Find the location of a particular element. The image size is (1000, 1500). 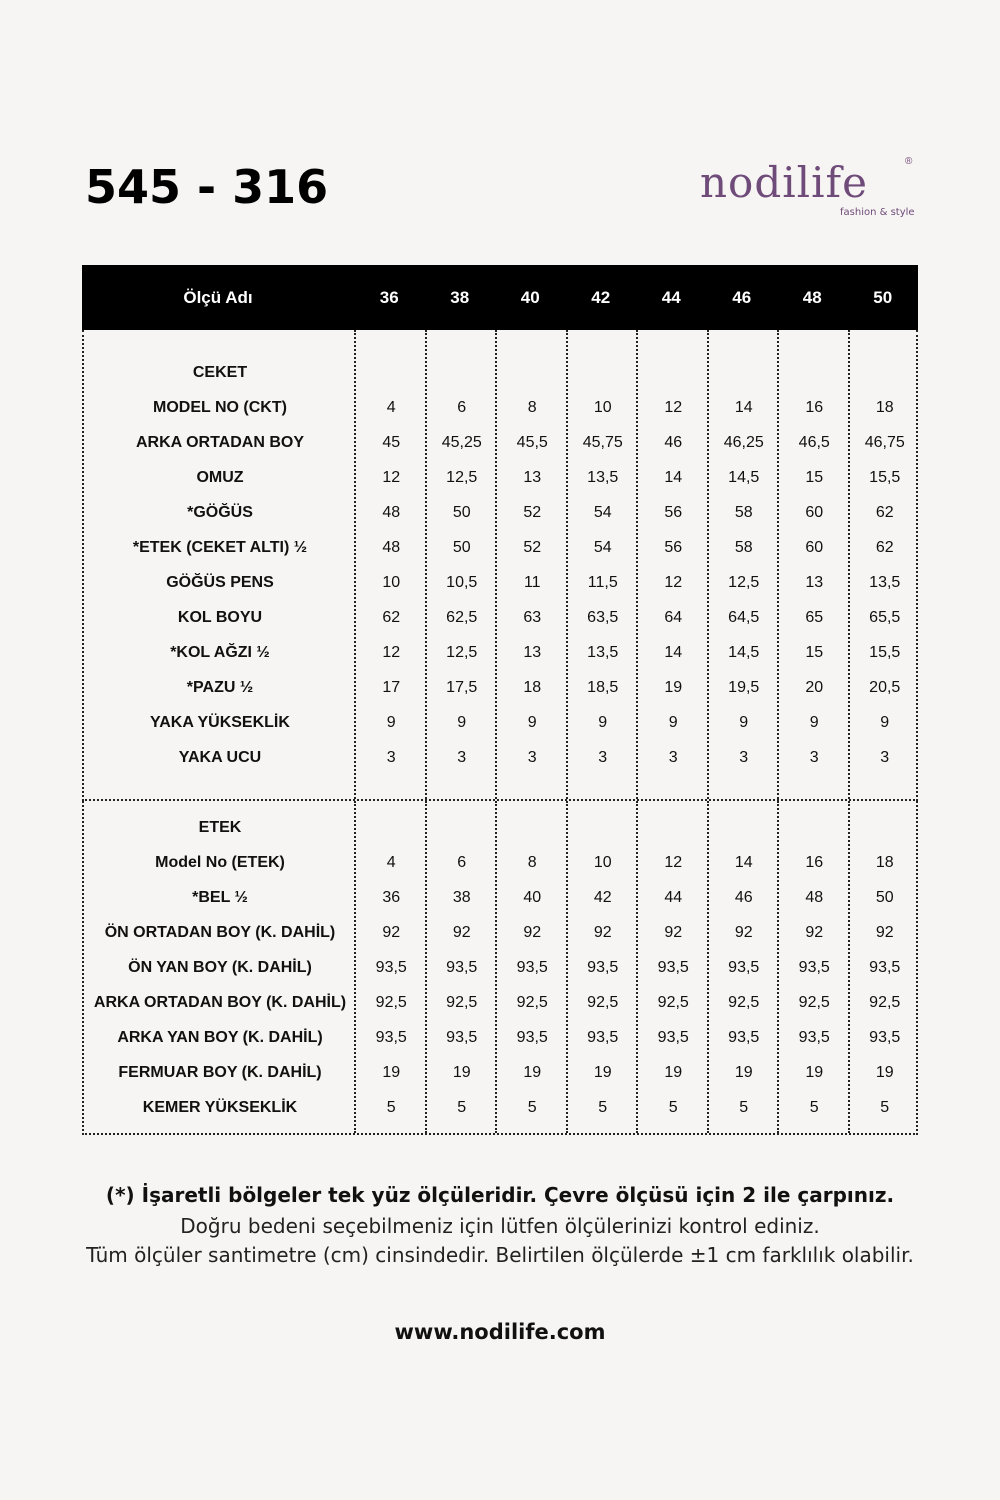

registered-icon: ® is located at coordinates (909, 161).